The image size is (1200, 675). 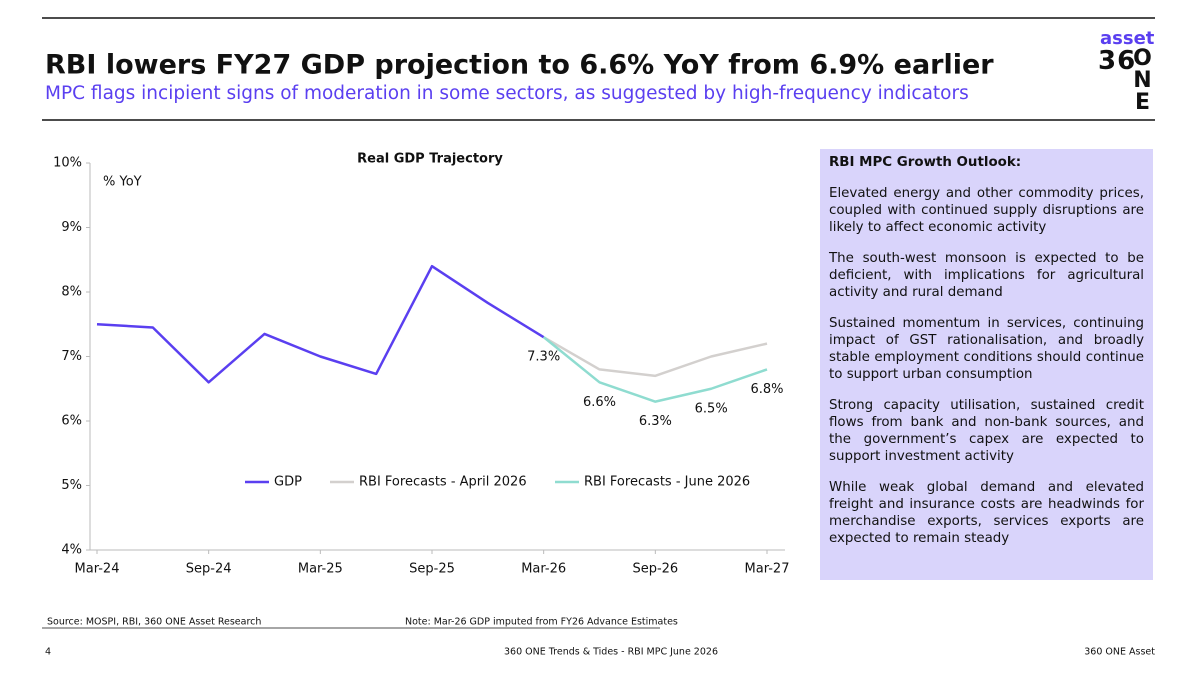 What do you see at coordinates (925, 162) in the screenshot?
I see `panel-heading: RBI MPC Growth Outlook:` at bounding box center [925, 162].